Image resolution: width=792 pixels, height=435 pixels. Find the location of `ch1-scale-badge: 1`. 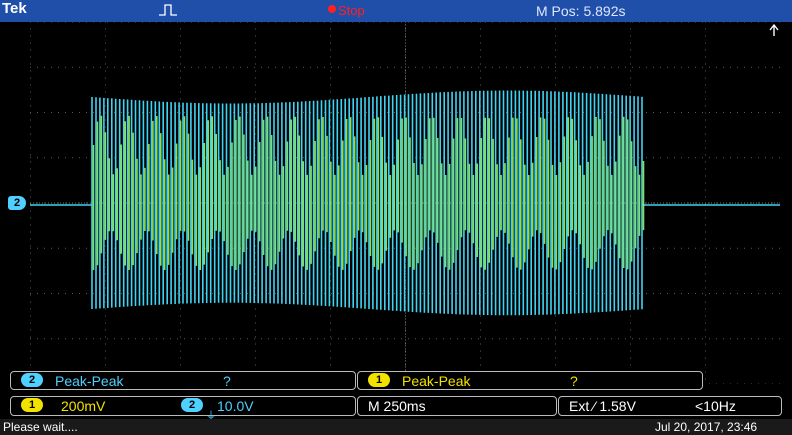

ch1-scale-badge: 1 is located at coordinates (32, 405).